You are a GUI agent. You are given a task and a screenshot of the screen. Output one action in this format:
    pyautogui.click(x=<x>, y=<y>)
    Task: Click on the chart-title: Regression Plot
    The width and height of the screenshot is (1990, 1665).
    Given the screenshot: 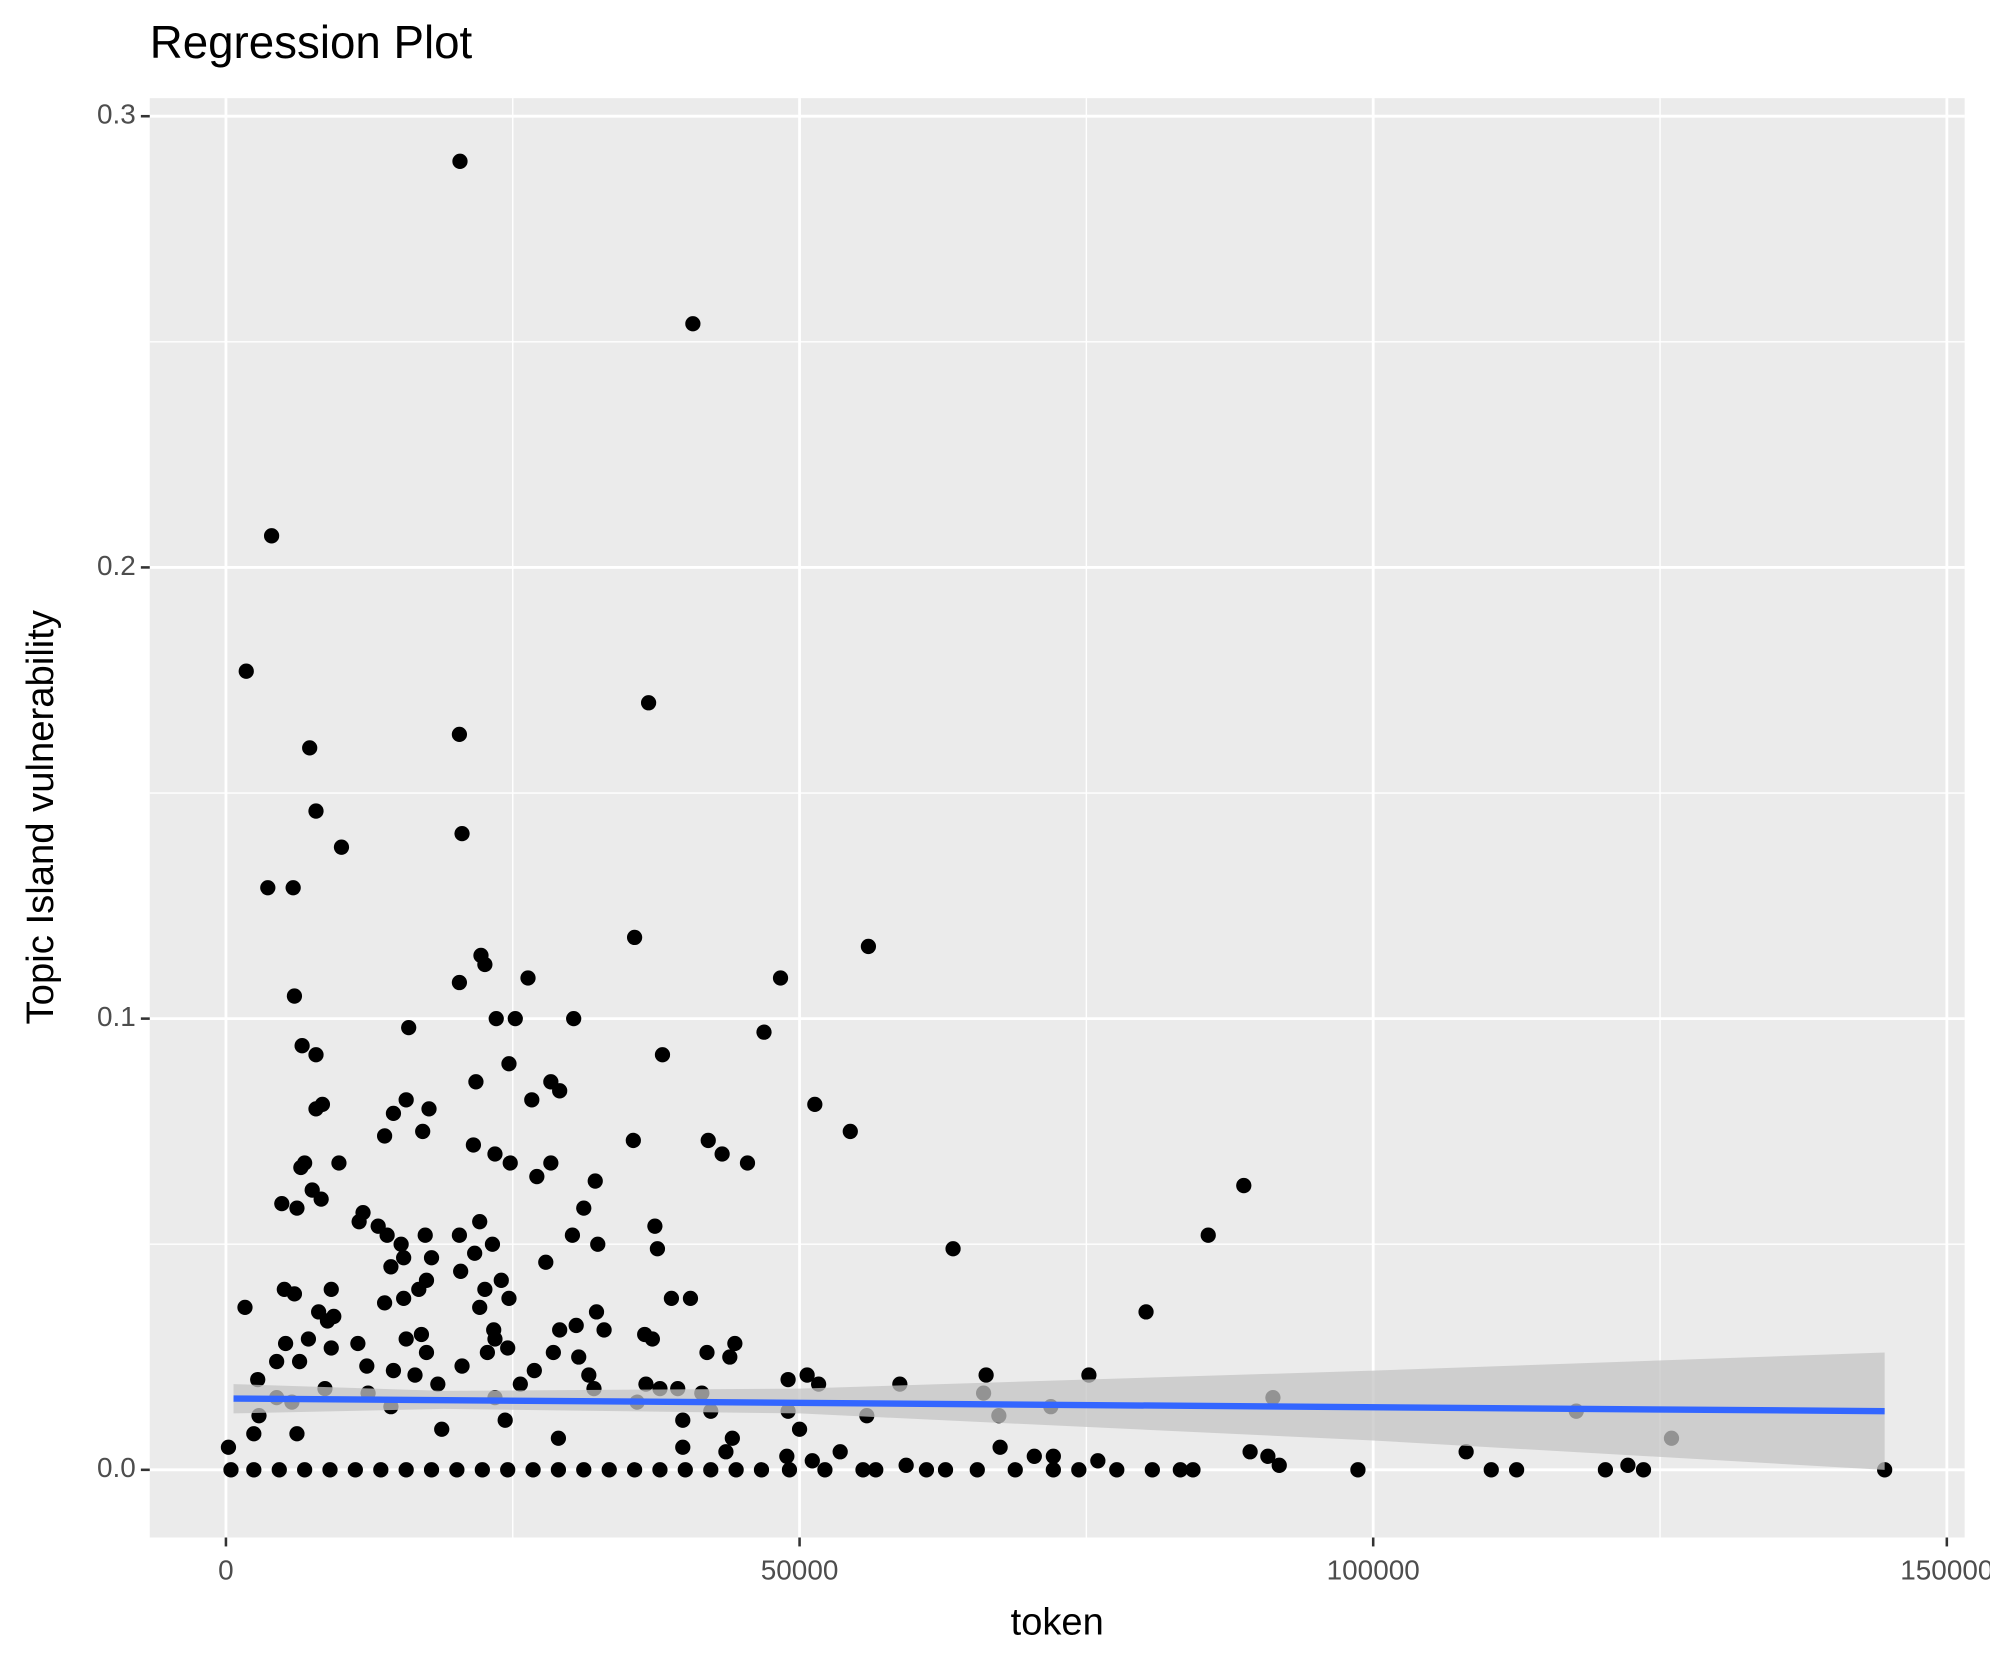 What is the action you would take?
    pyautogui.click(x=311, y=42)
    